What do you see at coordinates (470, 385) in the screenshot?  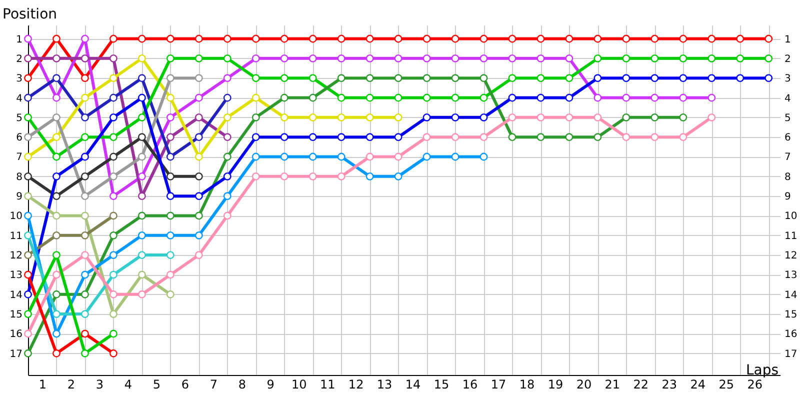 I see `x-tick-label: 16` at bounding box center [470, 385].